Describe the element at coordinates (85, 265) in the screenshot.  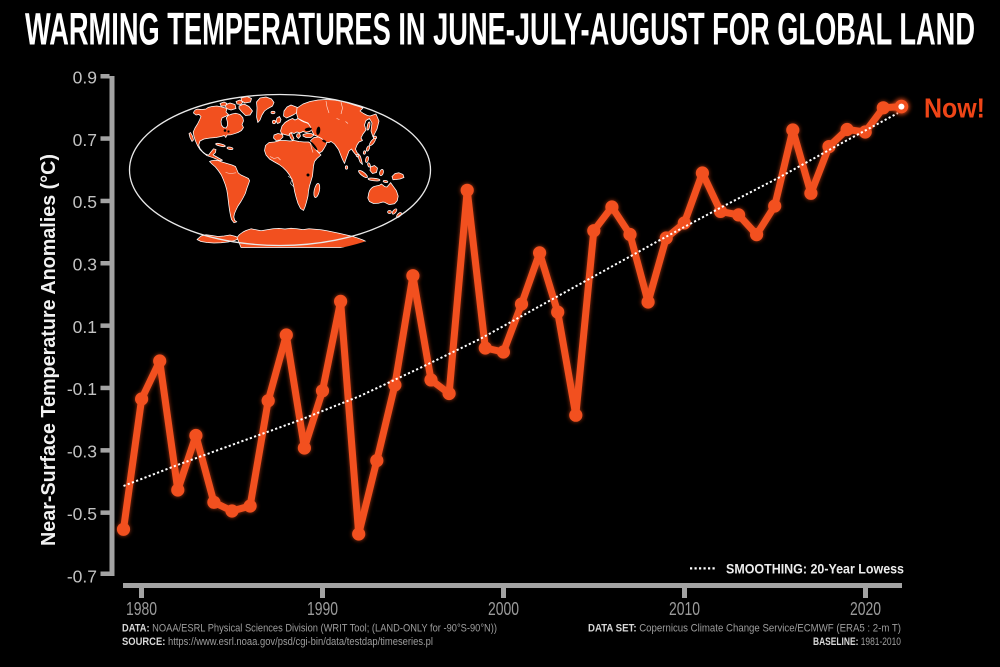
I see `svg-text: 0.3` at that location.